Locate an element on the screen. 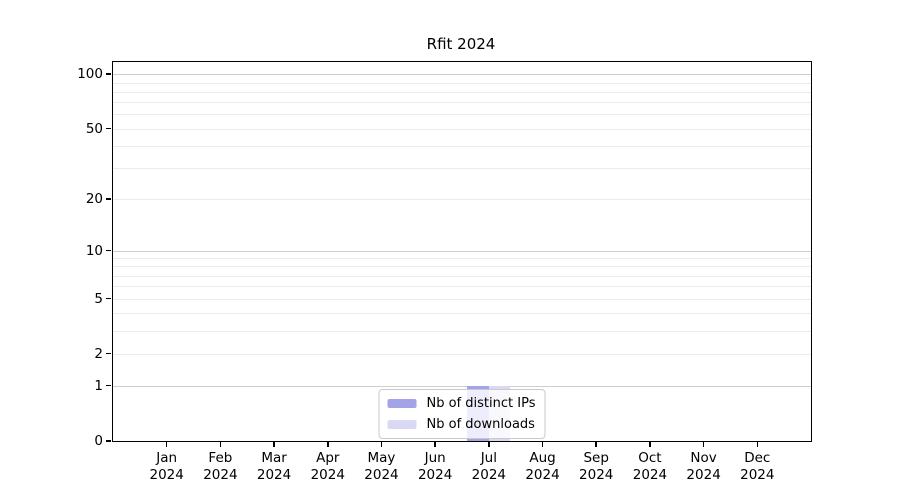 The height and width of the screenshot is (500, 900). x-tick-label: Jul 2024 is located at coordinates (489, 467).